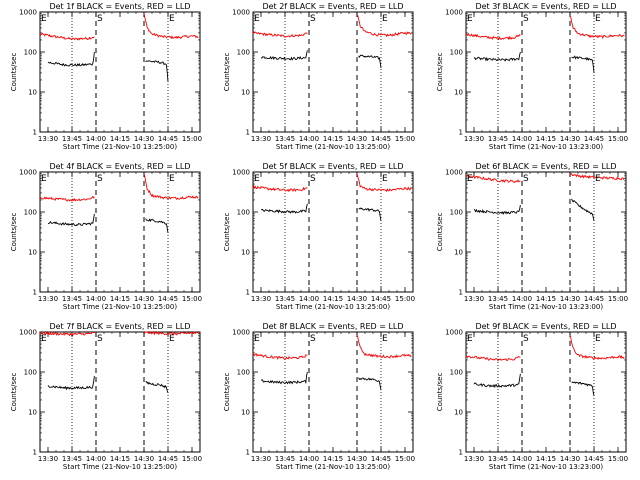  What do you see at coordinates (545, 6) in the screenshot?
I see `chart-title: Det 3f BLACK = Events, RED = LLD` at bounding box center [545, 6].